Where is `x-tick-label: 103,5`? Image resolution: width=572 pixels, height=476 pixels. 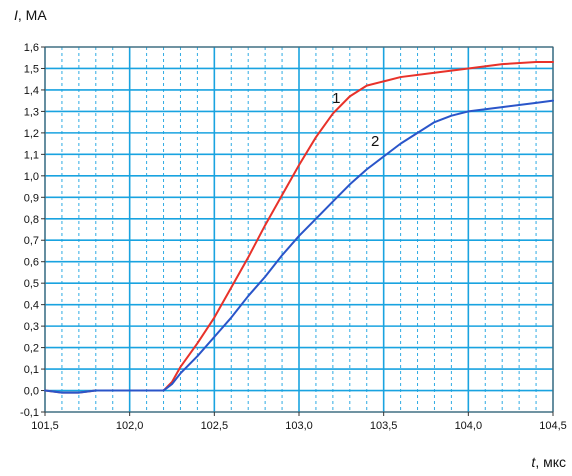
x-tick-label: 103,5 is located at coordinates (384, 426).